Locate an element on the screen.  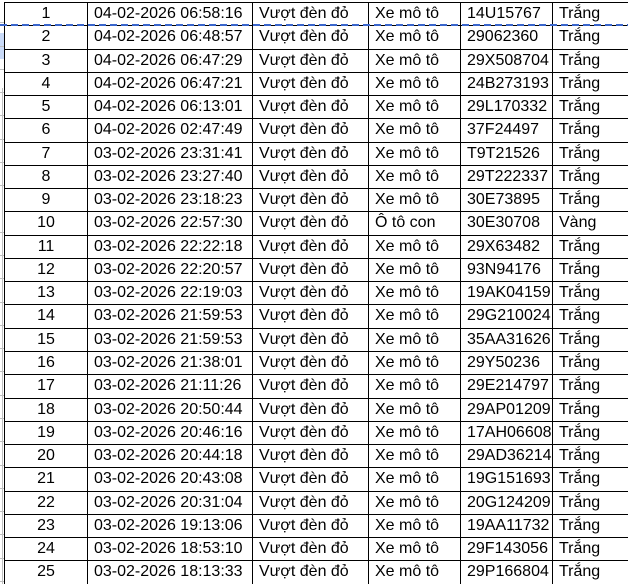
cell-license-plate: 29062360 is located at coordinates (507, 38).